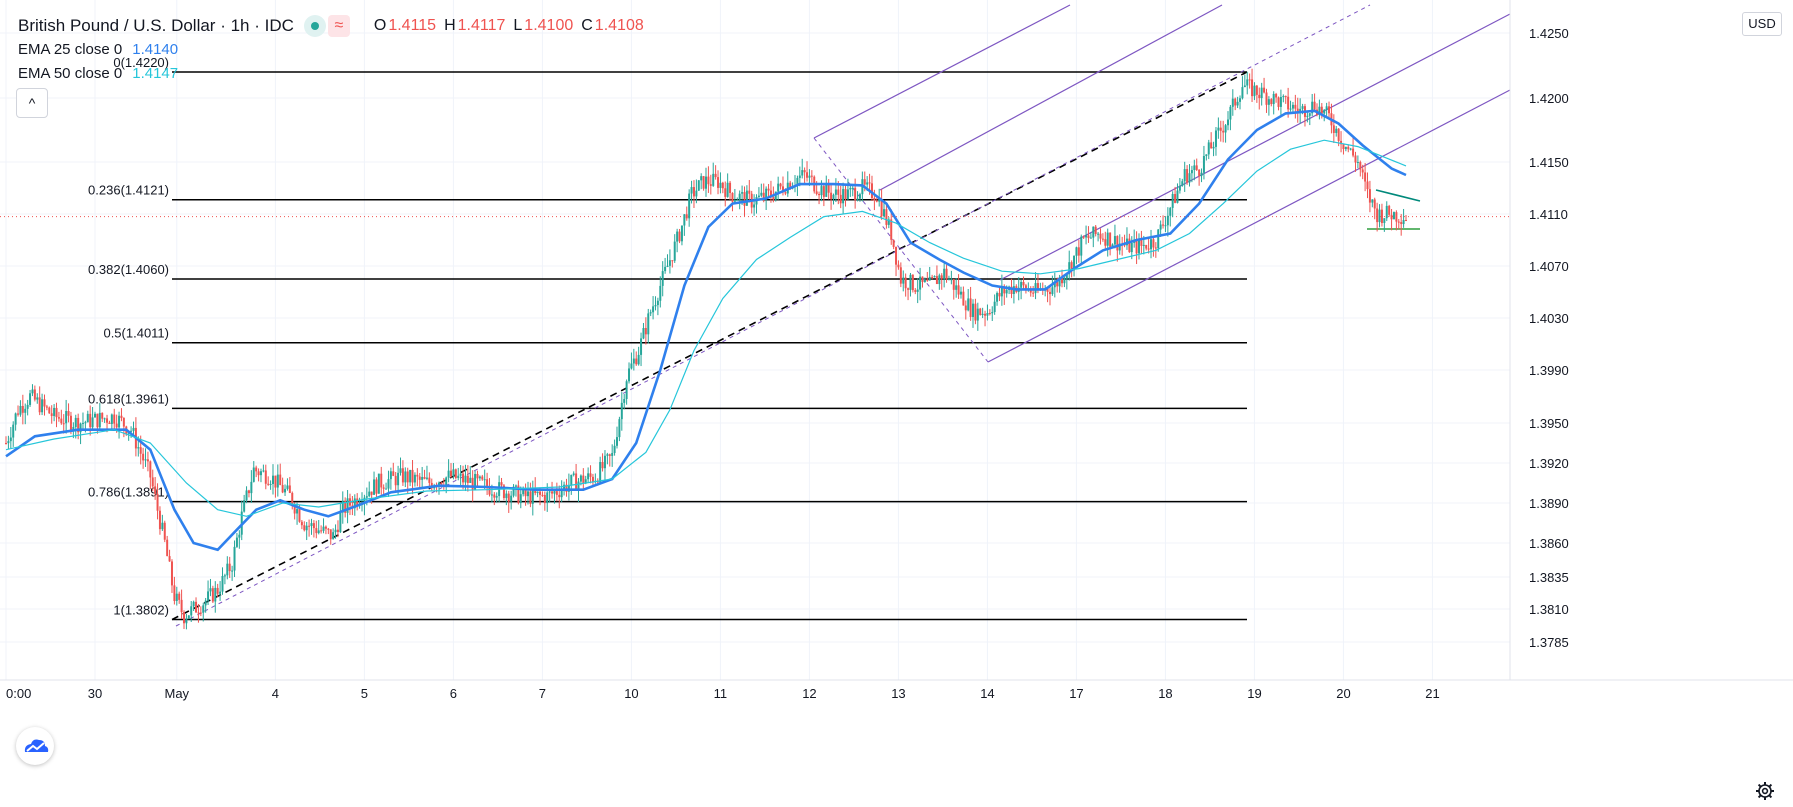 The image size is (1793, 807). I want to click on wave-icon: ≈, so click(338, 26).